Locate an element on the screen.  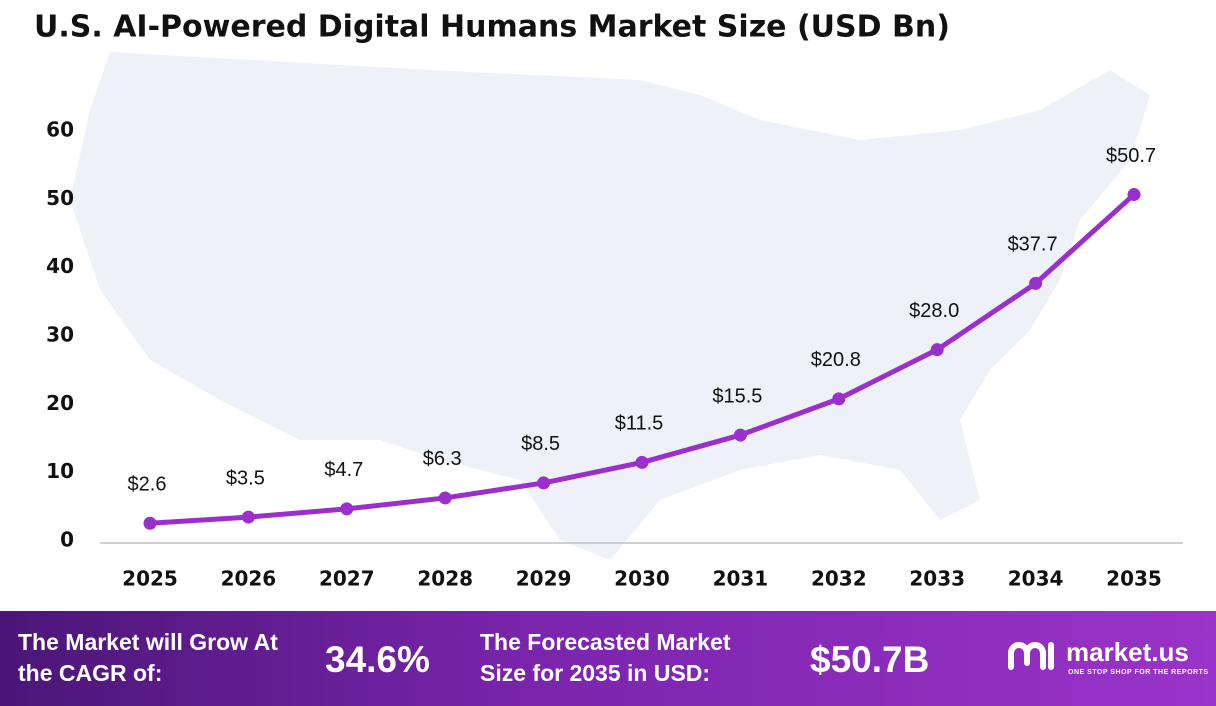
value-label: $3.5 is located at coordinates (245, 478).